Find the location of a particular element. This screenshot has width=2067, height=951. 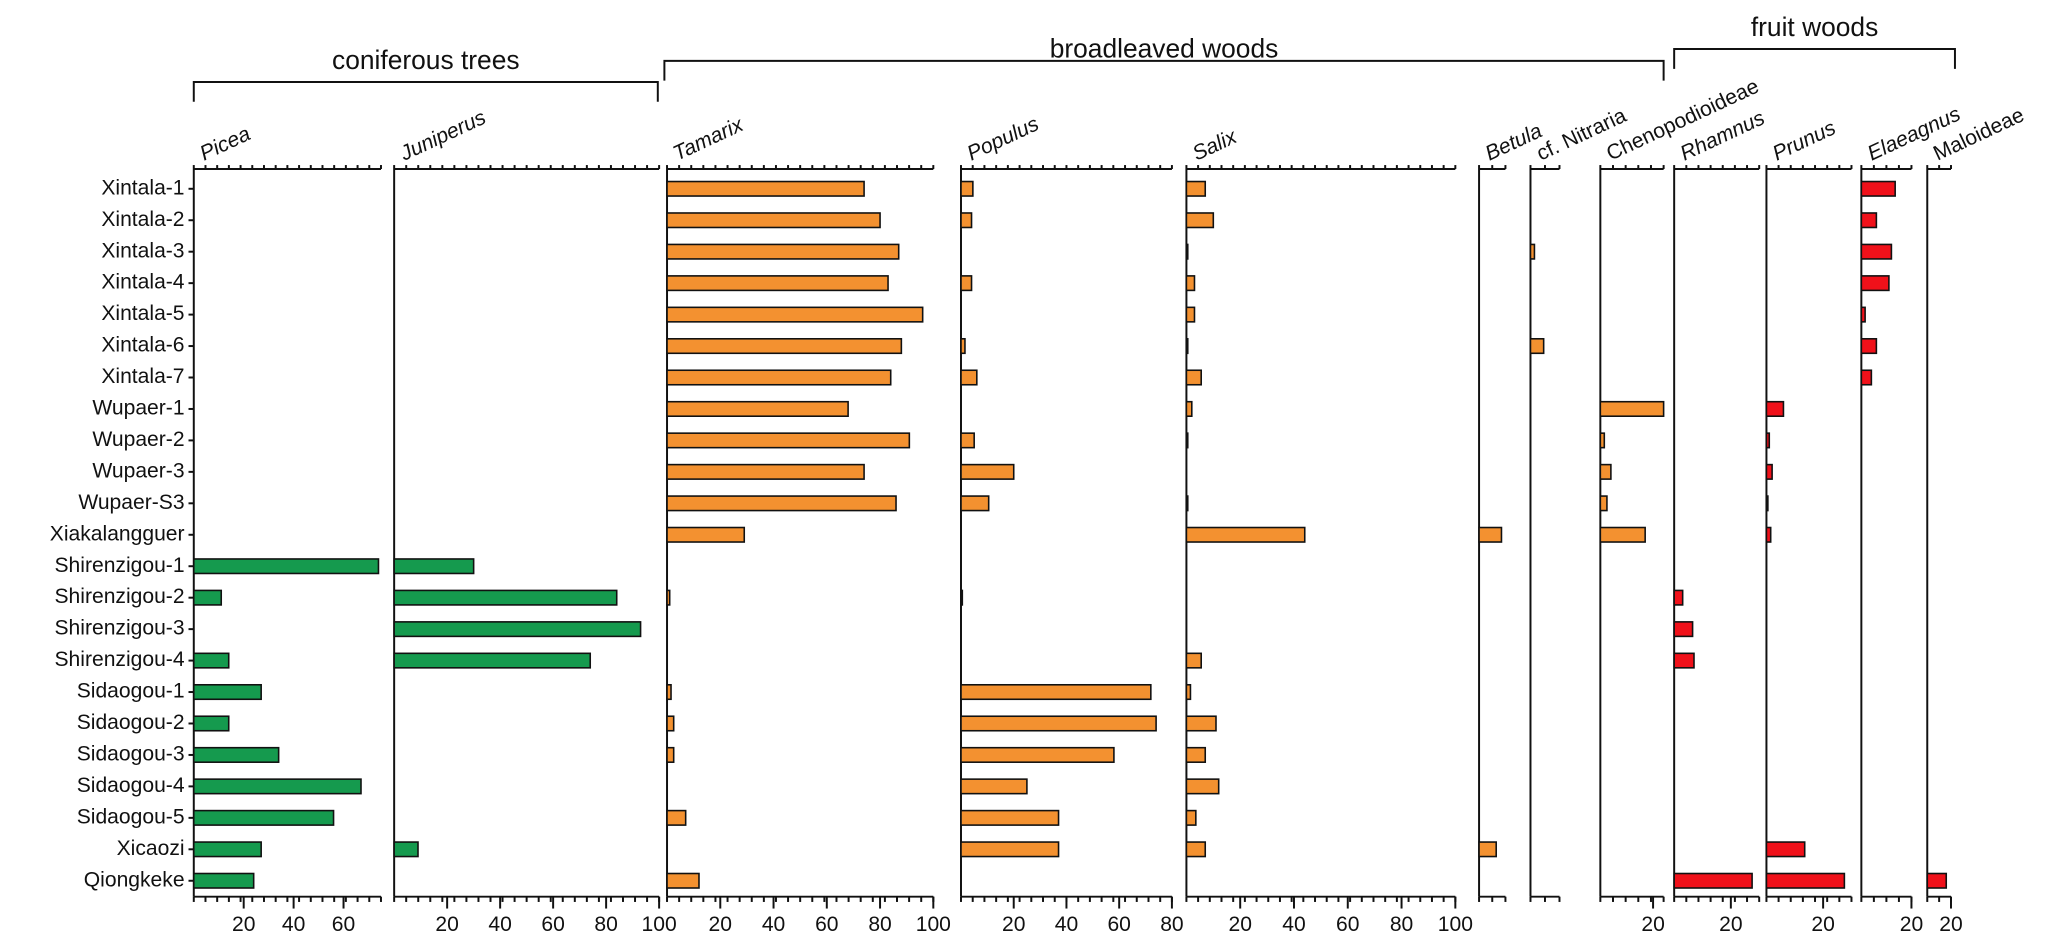

group-bracket is located at coordinates (1164, 70).